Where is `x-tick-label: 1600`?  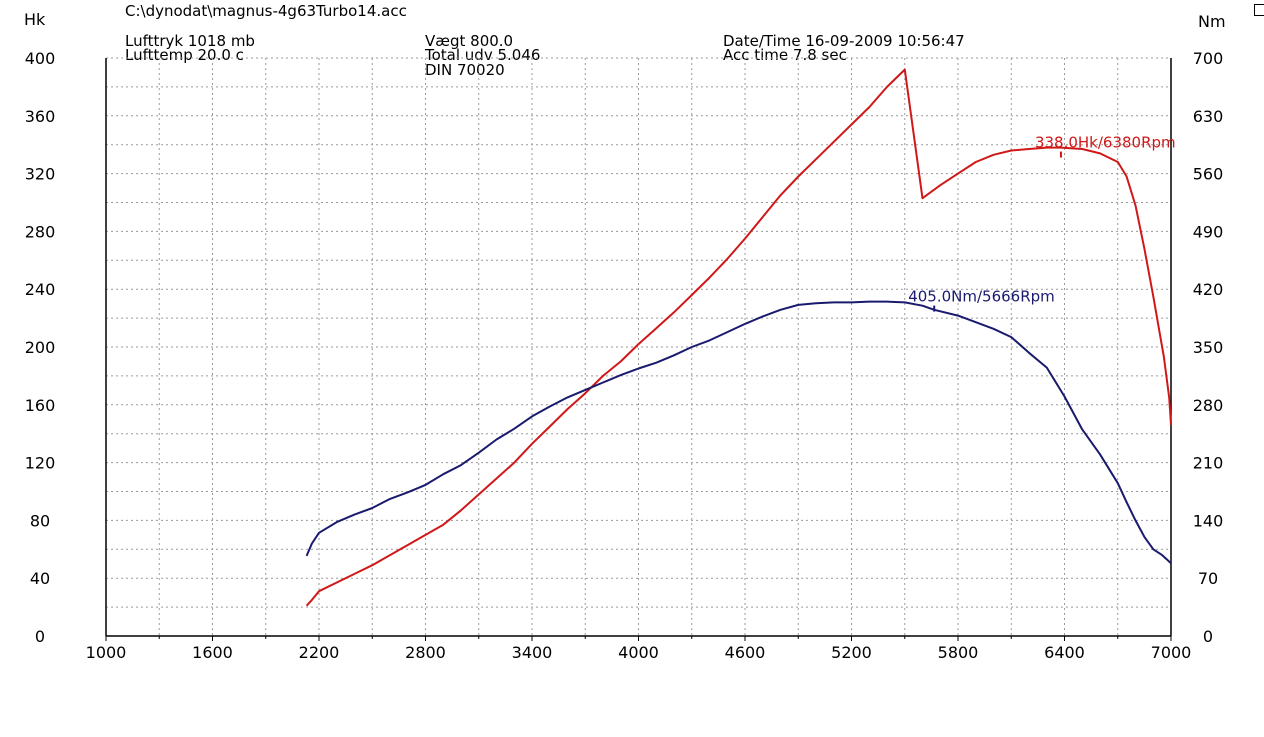 x-tick-label: 1600 is located at coordinates (212, 652).